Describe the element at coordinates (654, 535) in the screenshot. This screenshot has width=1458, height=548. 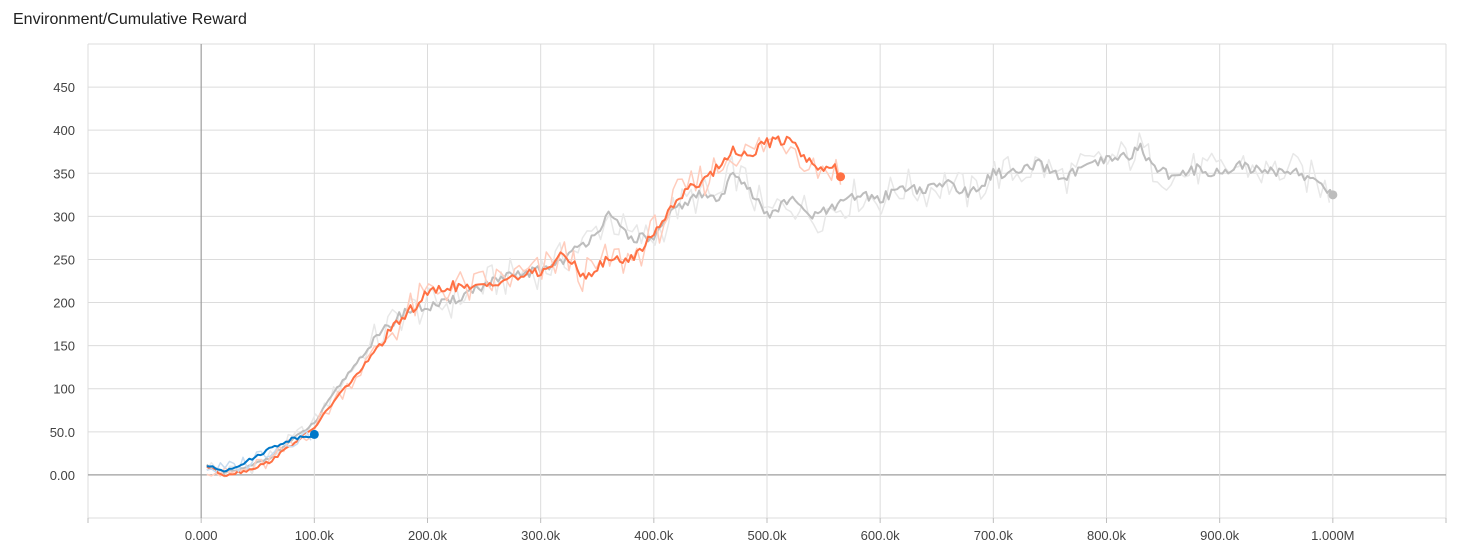
I see `x-tick-label: 400.0k` at that location.